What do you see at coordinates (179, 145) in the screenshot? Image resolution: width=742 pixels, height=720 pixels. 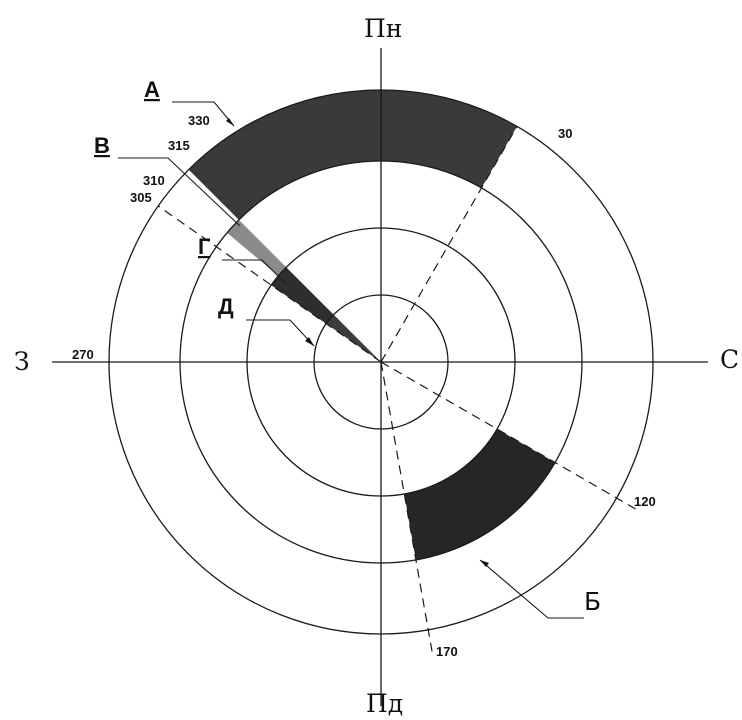 I see `deg-315: 315` at bounding box center [179, 145].